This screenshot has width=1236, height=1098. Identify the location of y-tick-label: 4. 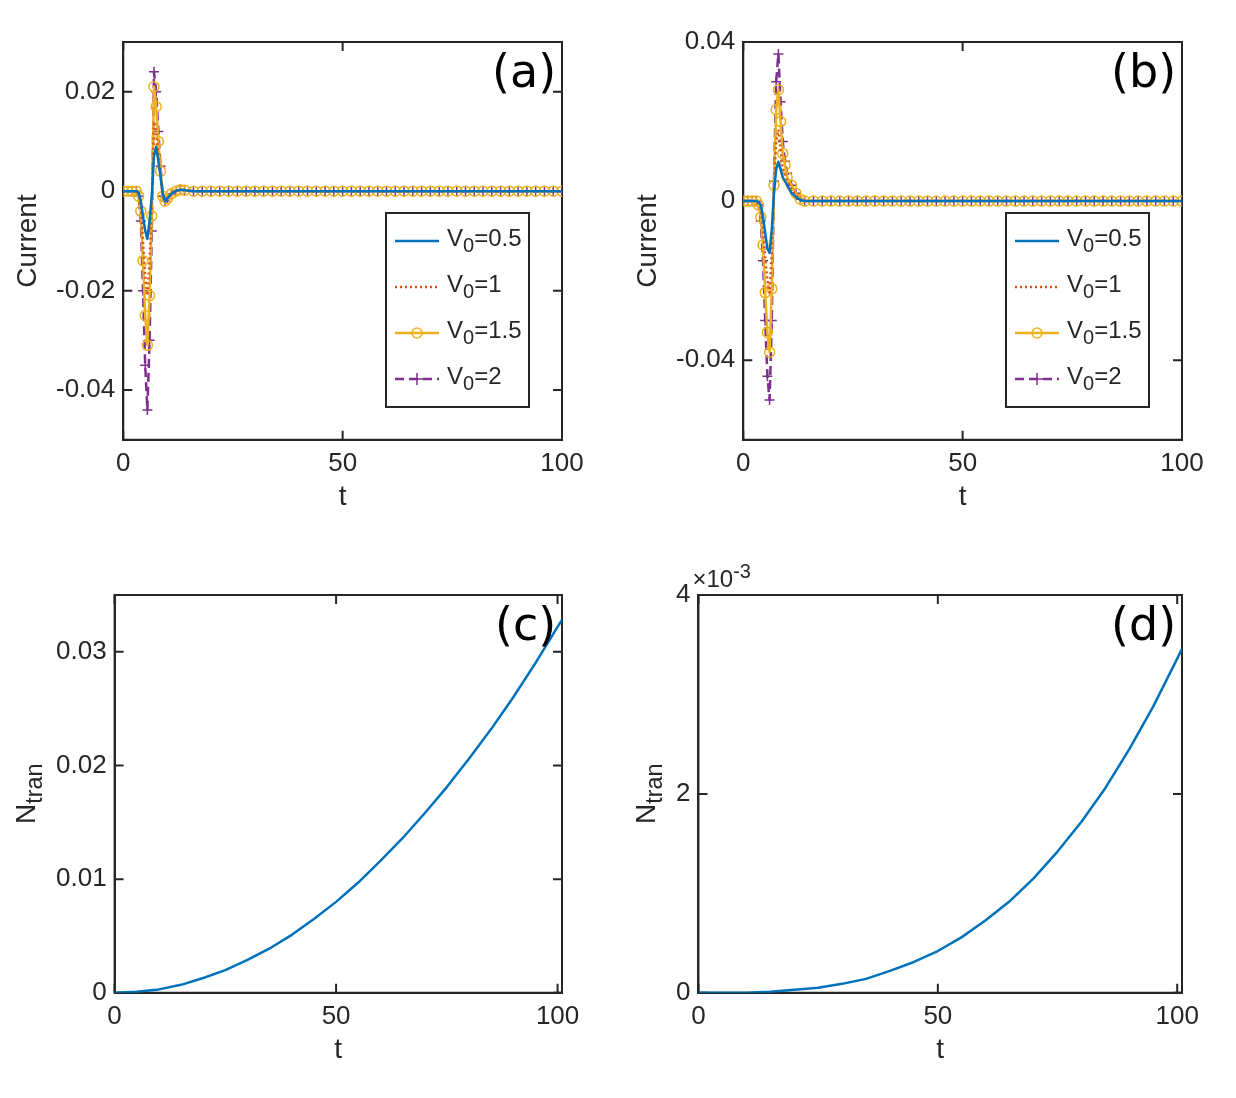
(683, 593).